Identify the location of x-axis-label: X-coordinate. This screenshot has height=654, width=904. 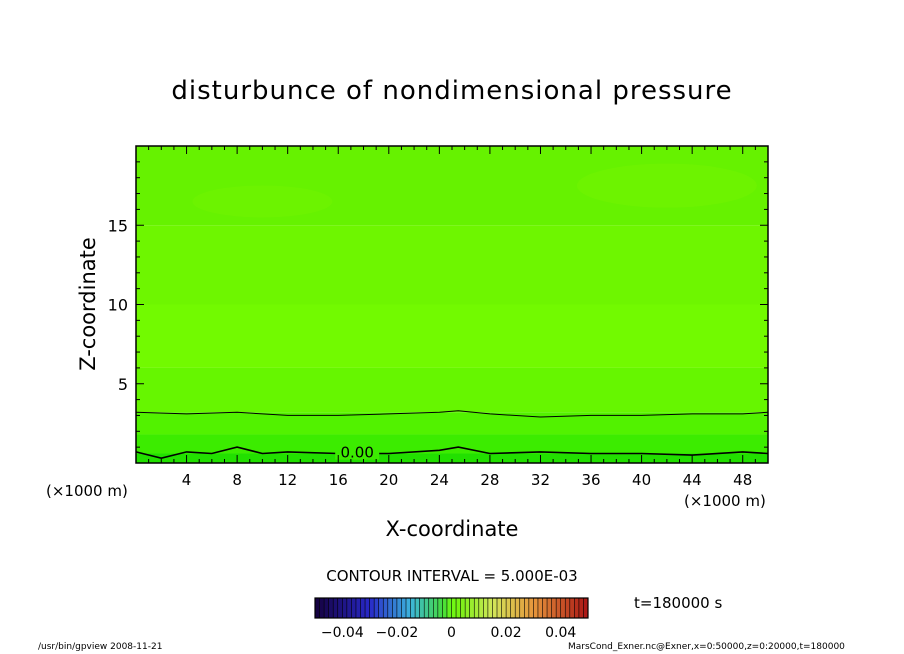
(452, 529).